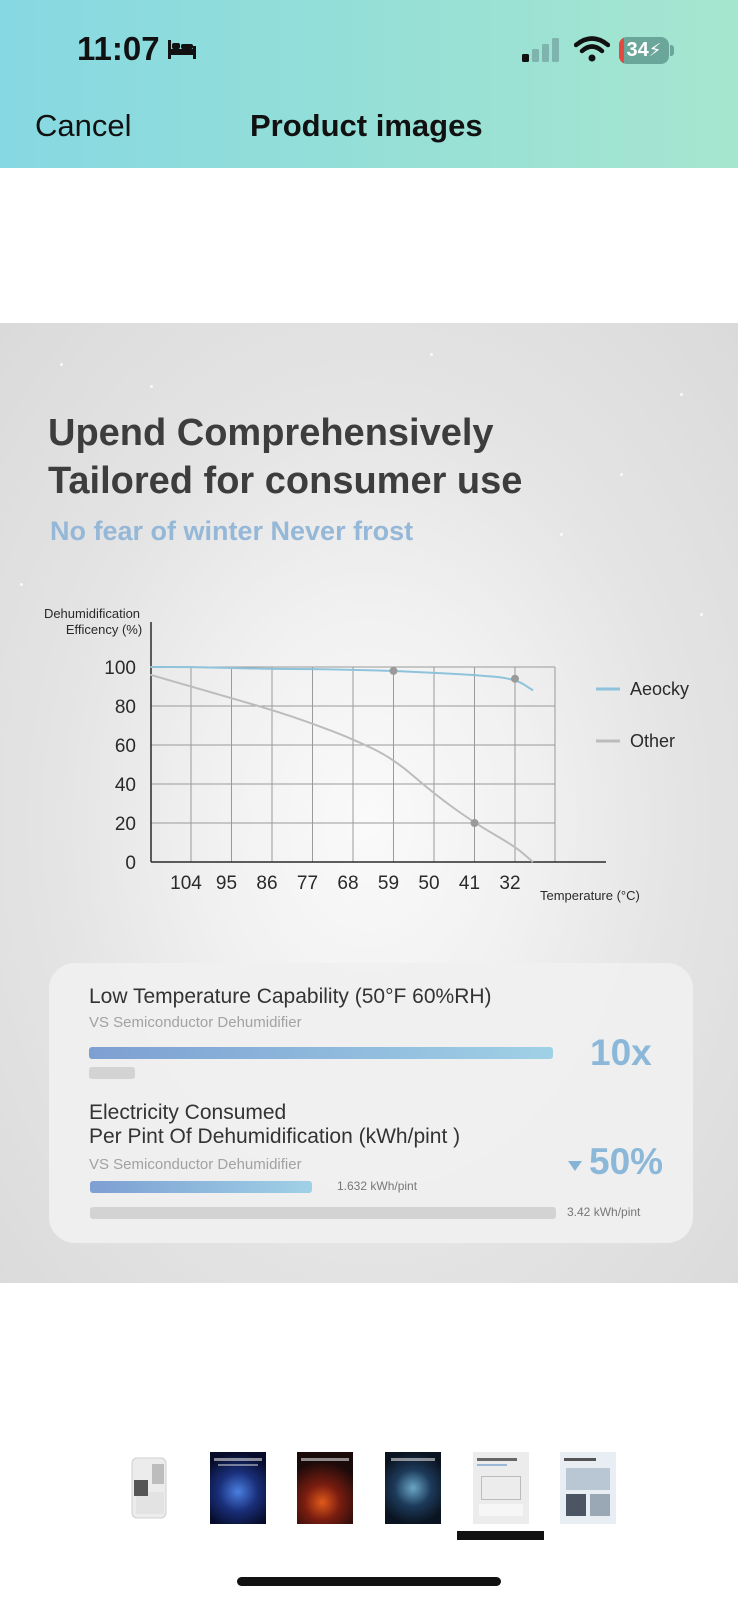 This screenshot has height=1600, width=738. What do you see at coordinates (195, 1164) in the screenshot?
I see `electricity-subtitle: VS Semiconductor Dehumidifier` at bounding box center [195, 1164].